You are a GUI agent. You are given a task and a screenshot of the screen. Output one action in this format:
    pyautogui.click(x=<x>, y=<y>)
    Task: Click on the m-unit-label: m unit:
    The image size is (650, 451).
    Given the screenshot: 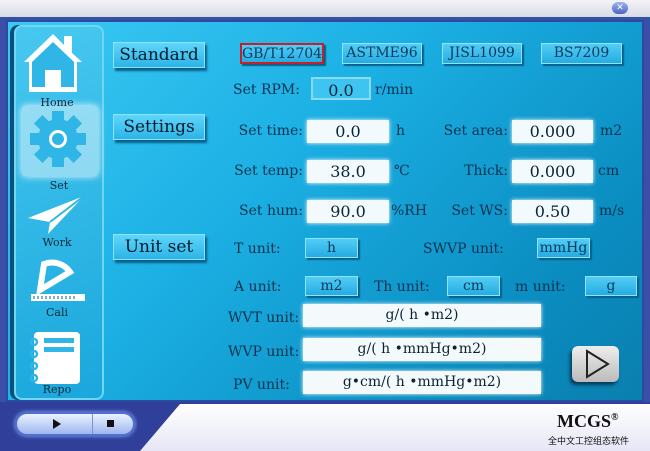 What is the action you would take?
    pyautogui.click(x=540, y=287)
    